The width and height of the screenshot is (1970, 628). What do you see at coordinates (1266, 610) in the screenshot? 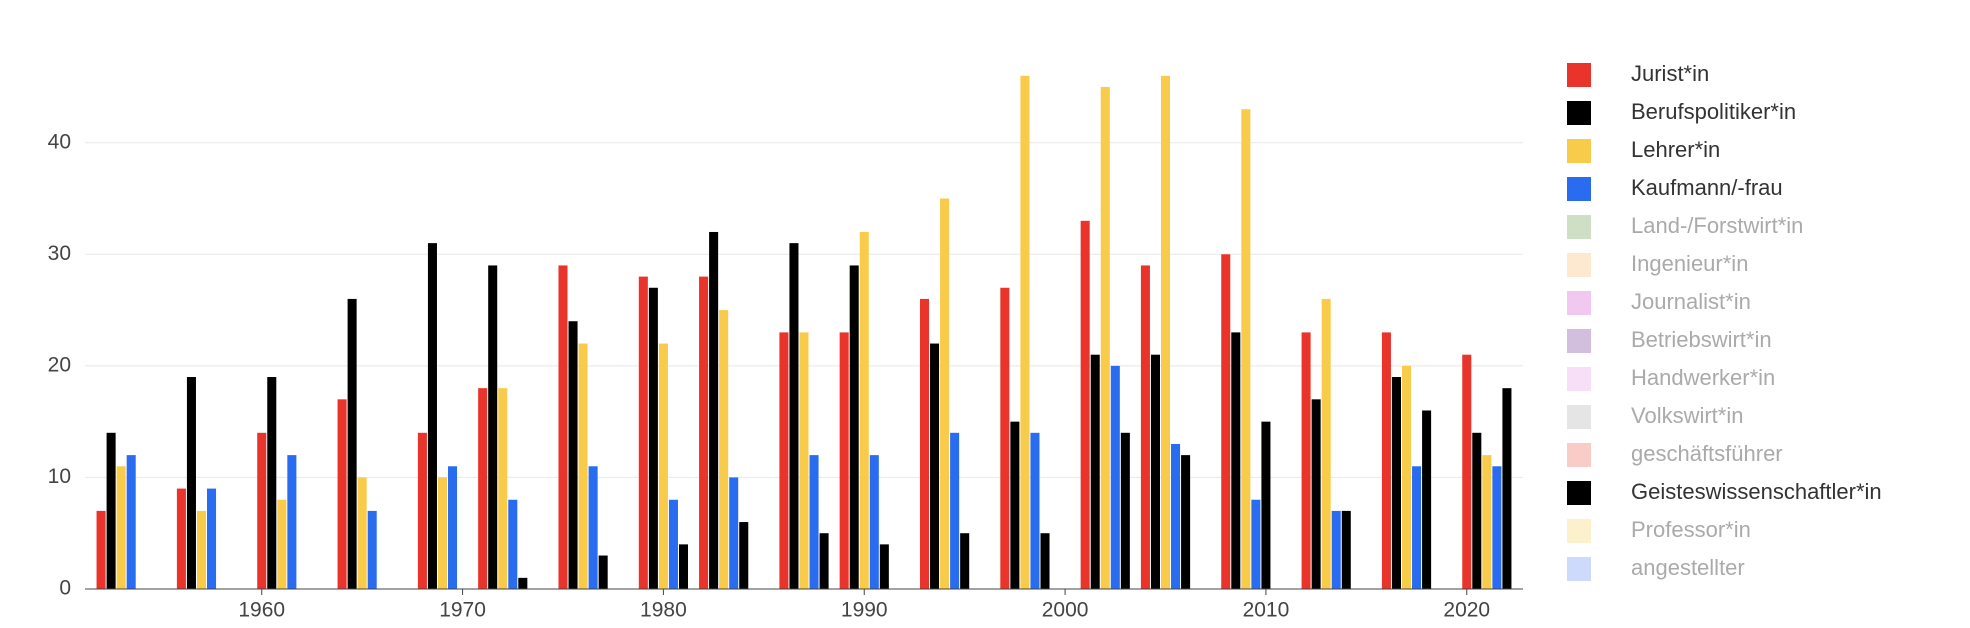
I see `x-tick-label: 2010` at bounding box center [1266, 610].